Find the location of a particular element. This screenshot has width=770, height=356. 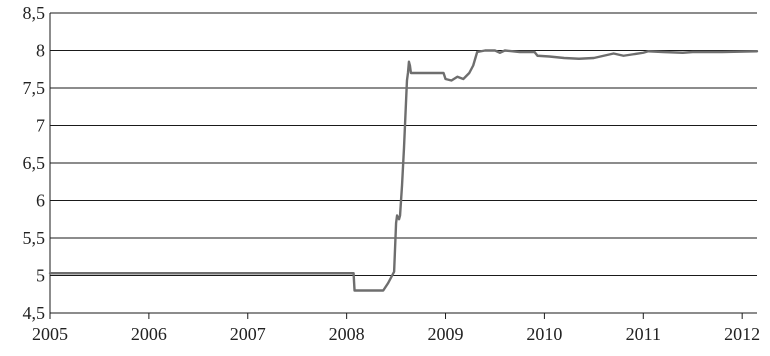

y-tick-label: 7 is located at coordinates (40, 126).